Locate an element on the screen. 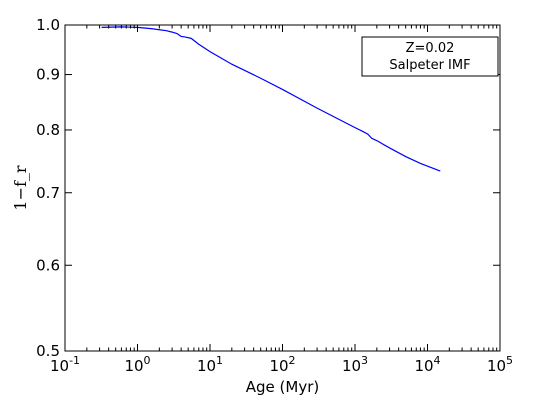  x-tick-label: 10⁰ is located at coordinates (137, 364).